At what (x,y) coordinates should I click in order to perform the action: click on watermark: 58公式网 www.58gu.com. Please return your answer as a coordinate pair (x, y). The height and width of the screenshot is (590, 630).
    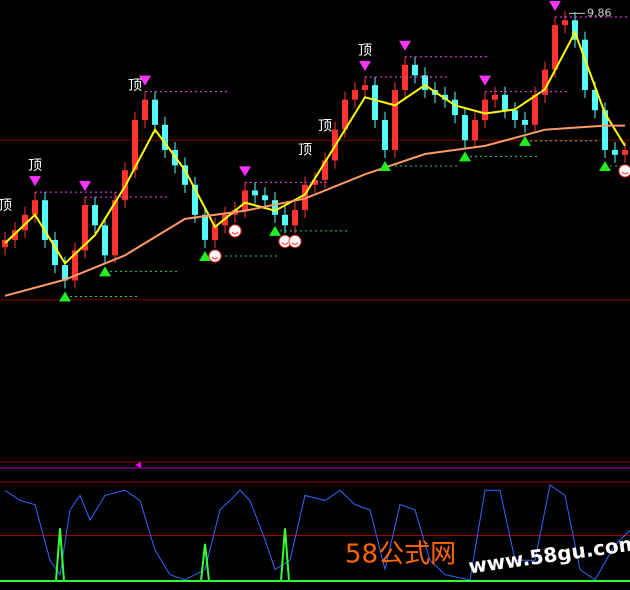
    Looking at the image, I should click on (487, 555).